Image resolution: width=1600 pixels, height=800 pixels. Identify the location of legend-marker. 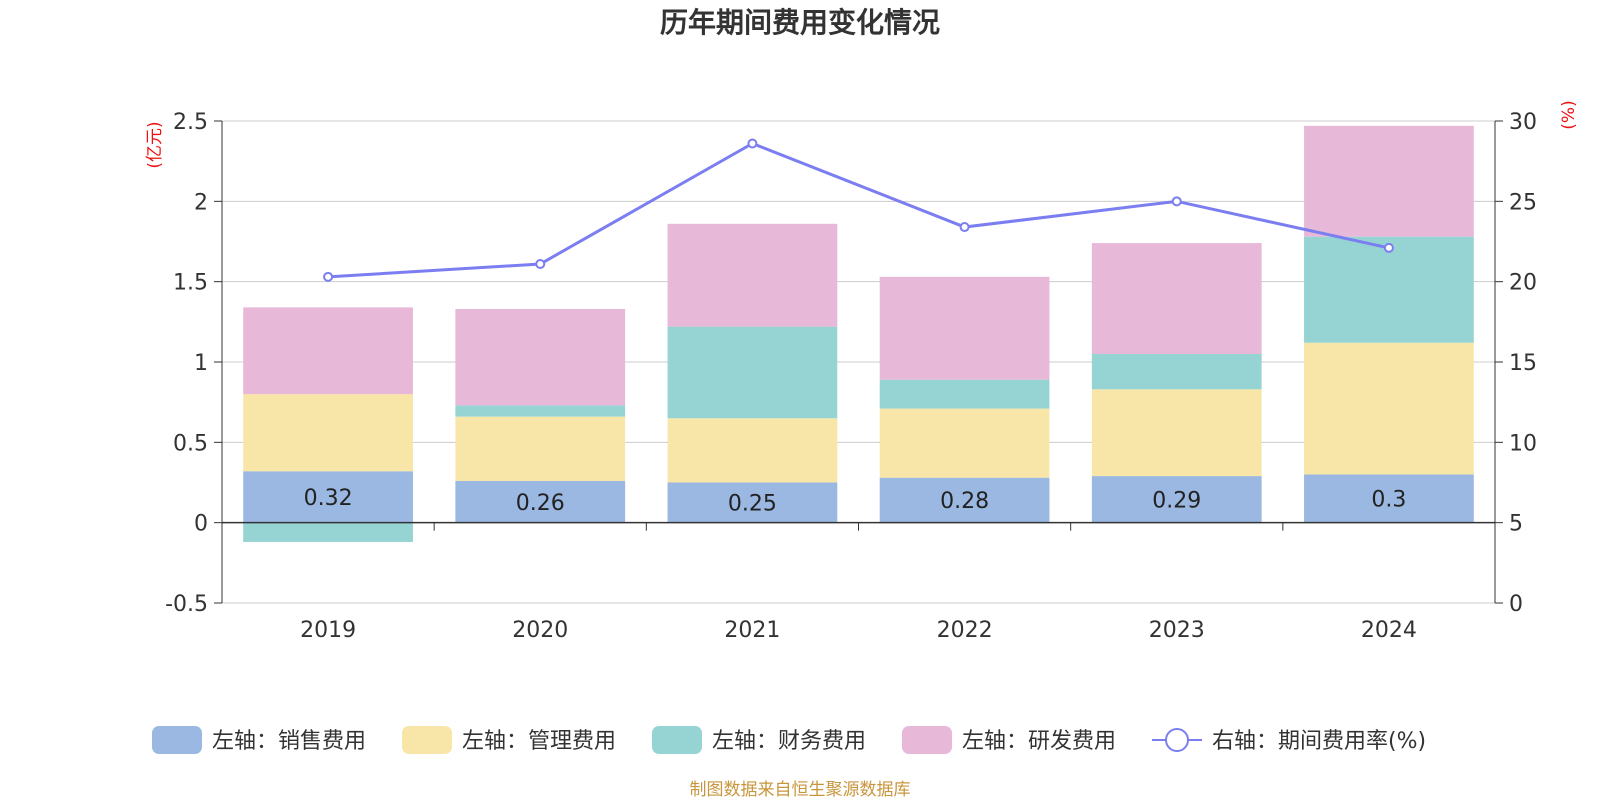
(1177, 740).